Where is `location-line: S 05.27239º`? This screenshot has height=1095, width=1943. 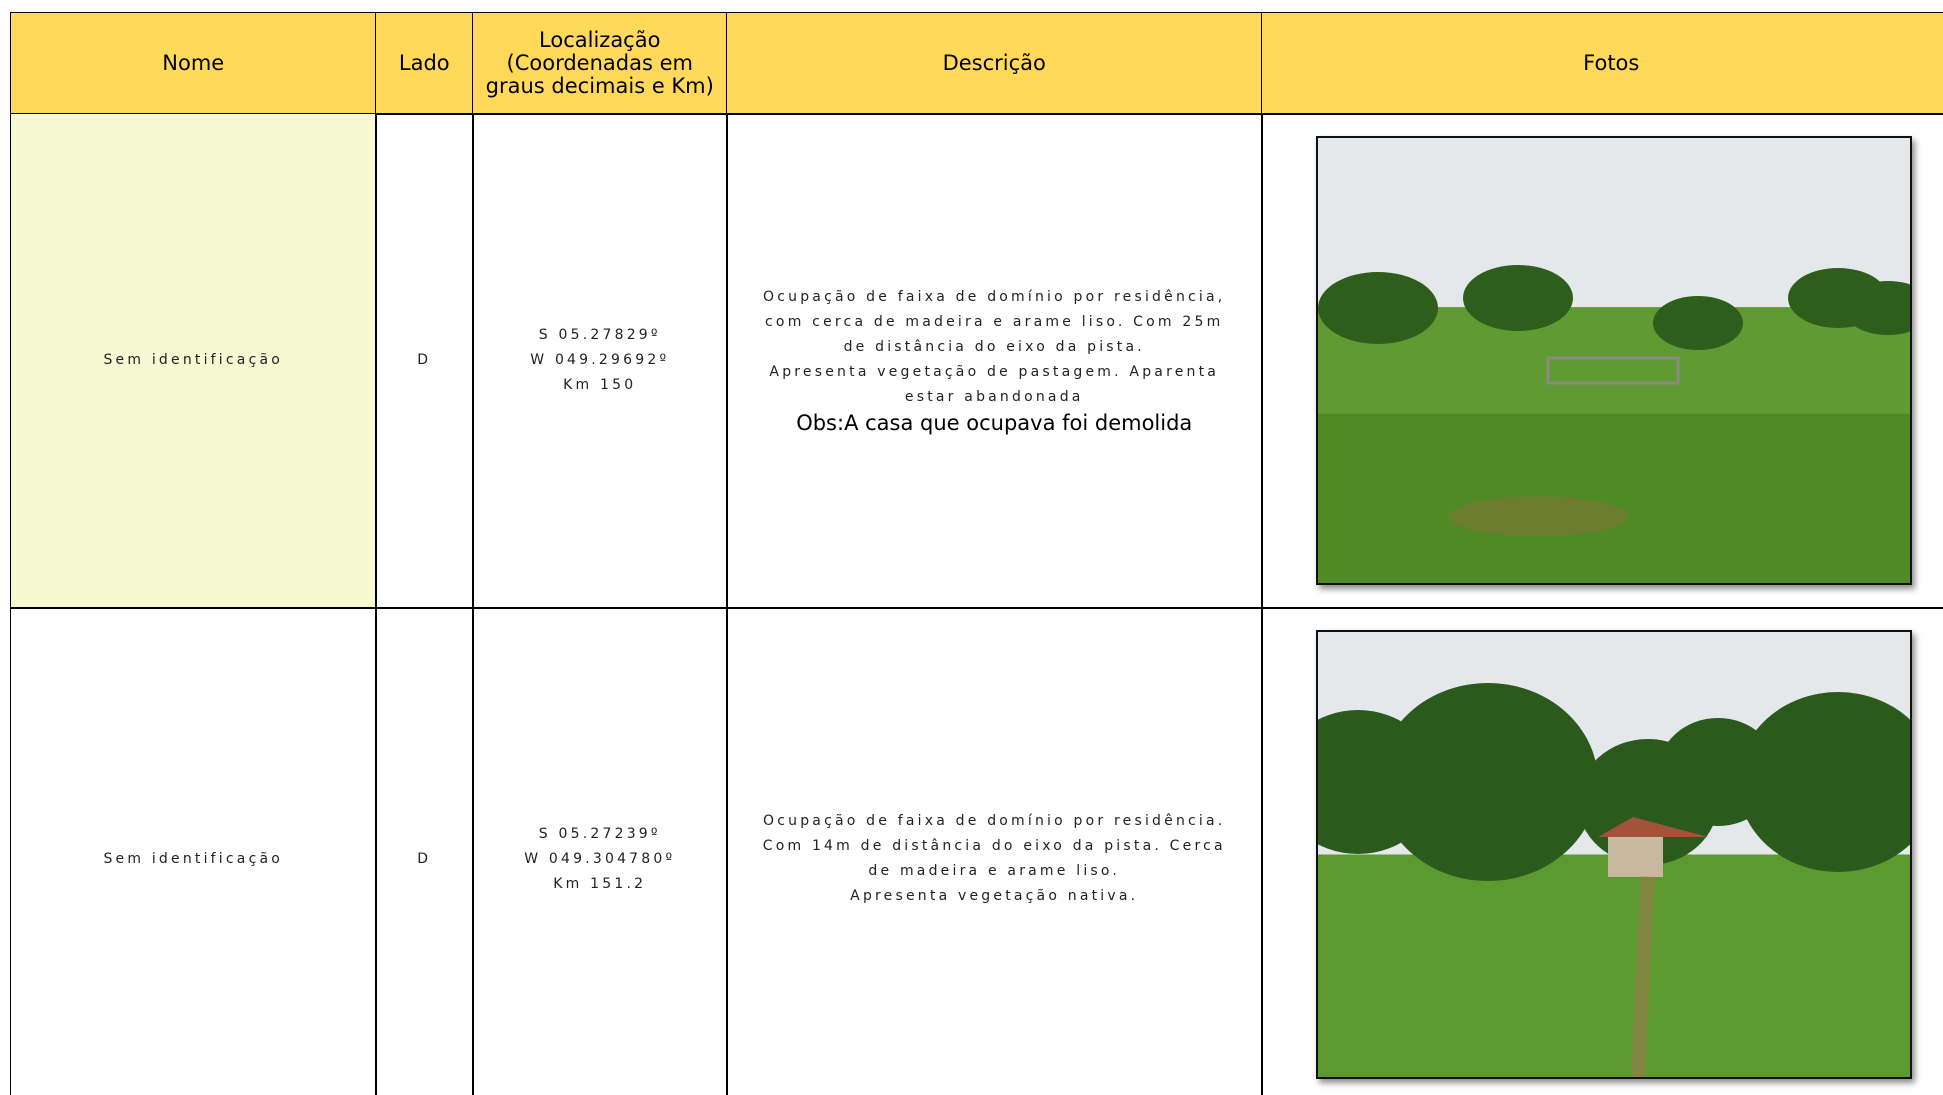
location-line: S 05.27239º is located at coordinates (599, 833).